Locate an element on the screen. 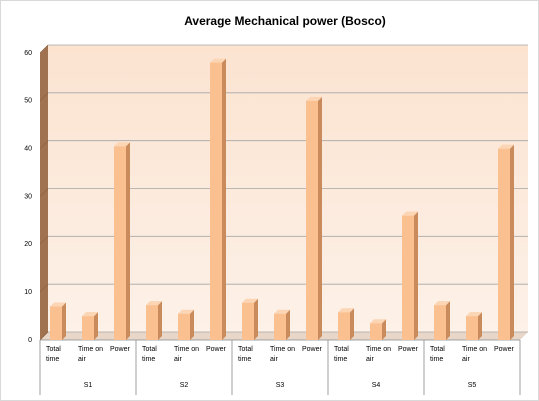 This screenshot has height=401, width=539. group-label: S2 is located at coordinates (184, 385).